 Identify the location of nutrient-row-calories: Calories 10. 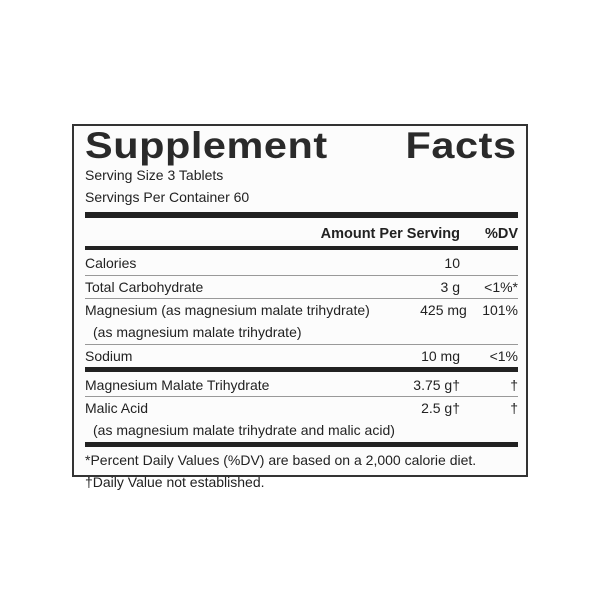
(301, 263).